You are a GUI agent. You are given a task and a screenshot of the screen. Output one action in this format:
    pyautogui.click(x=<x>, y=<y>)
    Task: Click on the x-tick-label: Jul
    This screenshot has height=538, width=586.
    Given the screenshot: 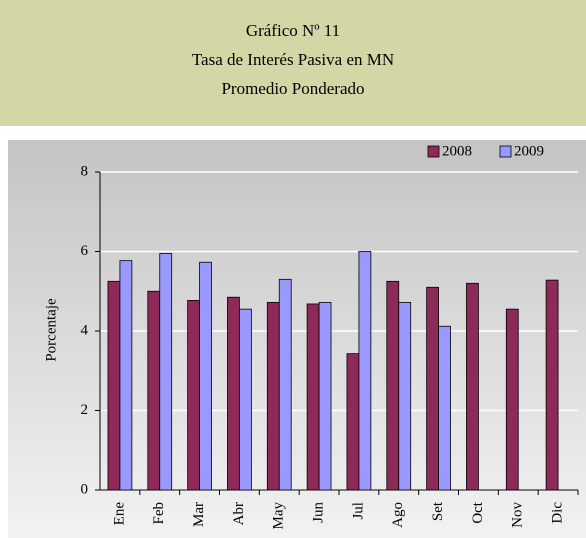 What is the action you would take?
    pyautogui.click(x=358, y=511)
    